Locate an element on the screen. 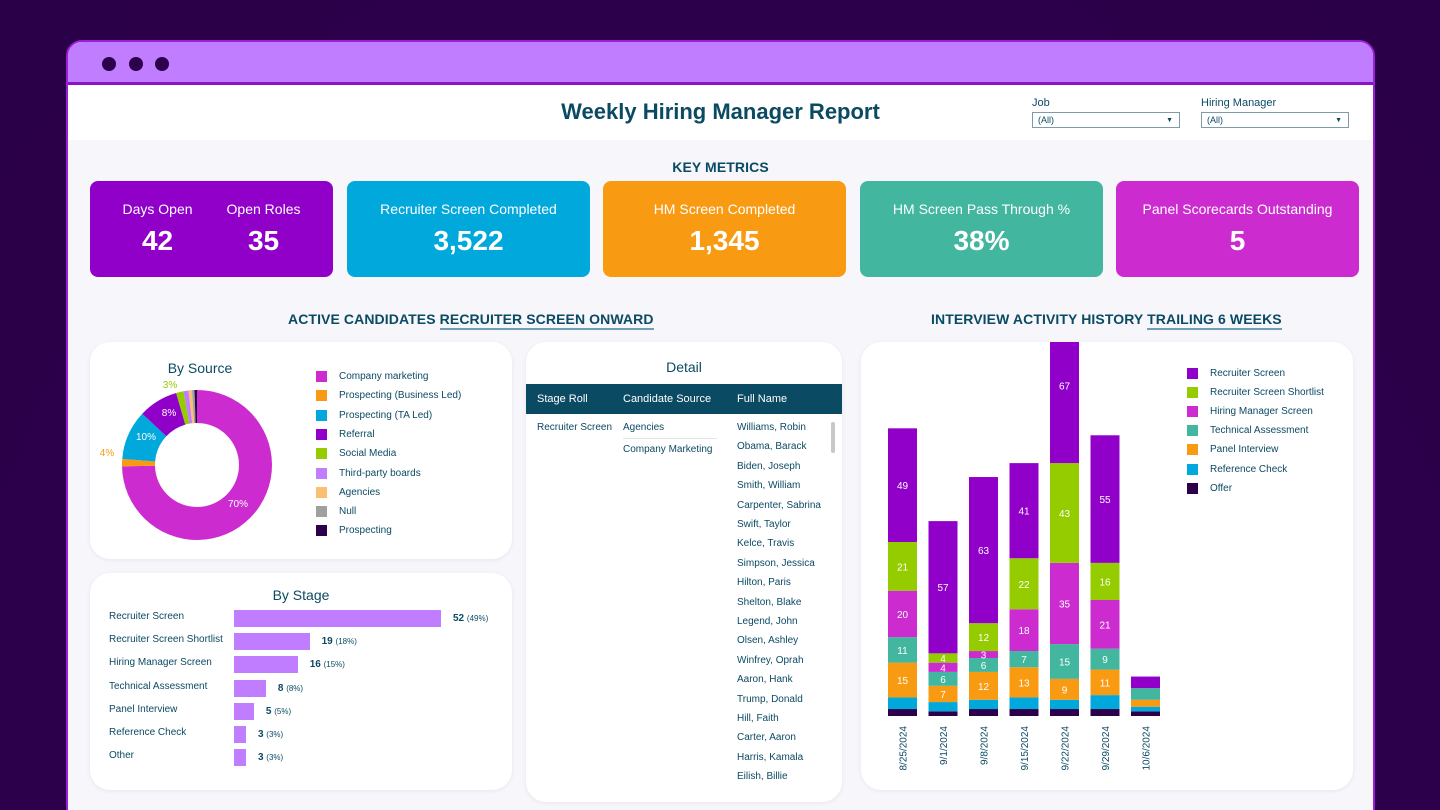  bar-value-label: 4 is located at coordinates (943, 668).